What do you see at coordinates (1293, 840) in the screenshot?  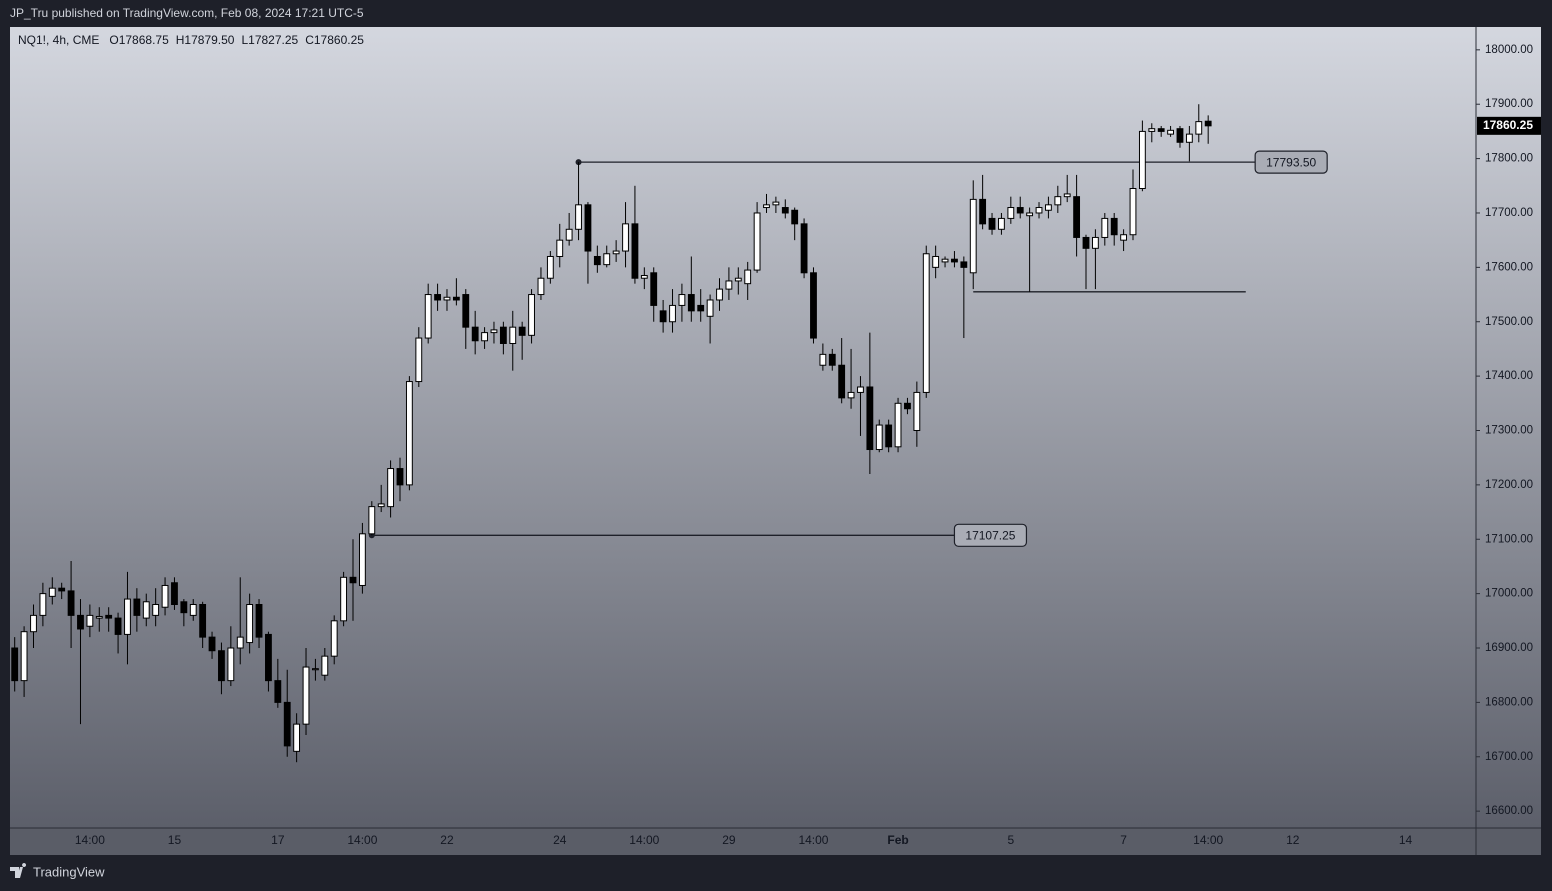 I see `x-tick-label: 12` at bounding box center [1293, 840].